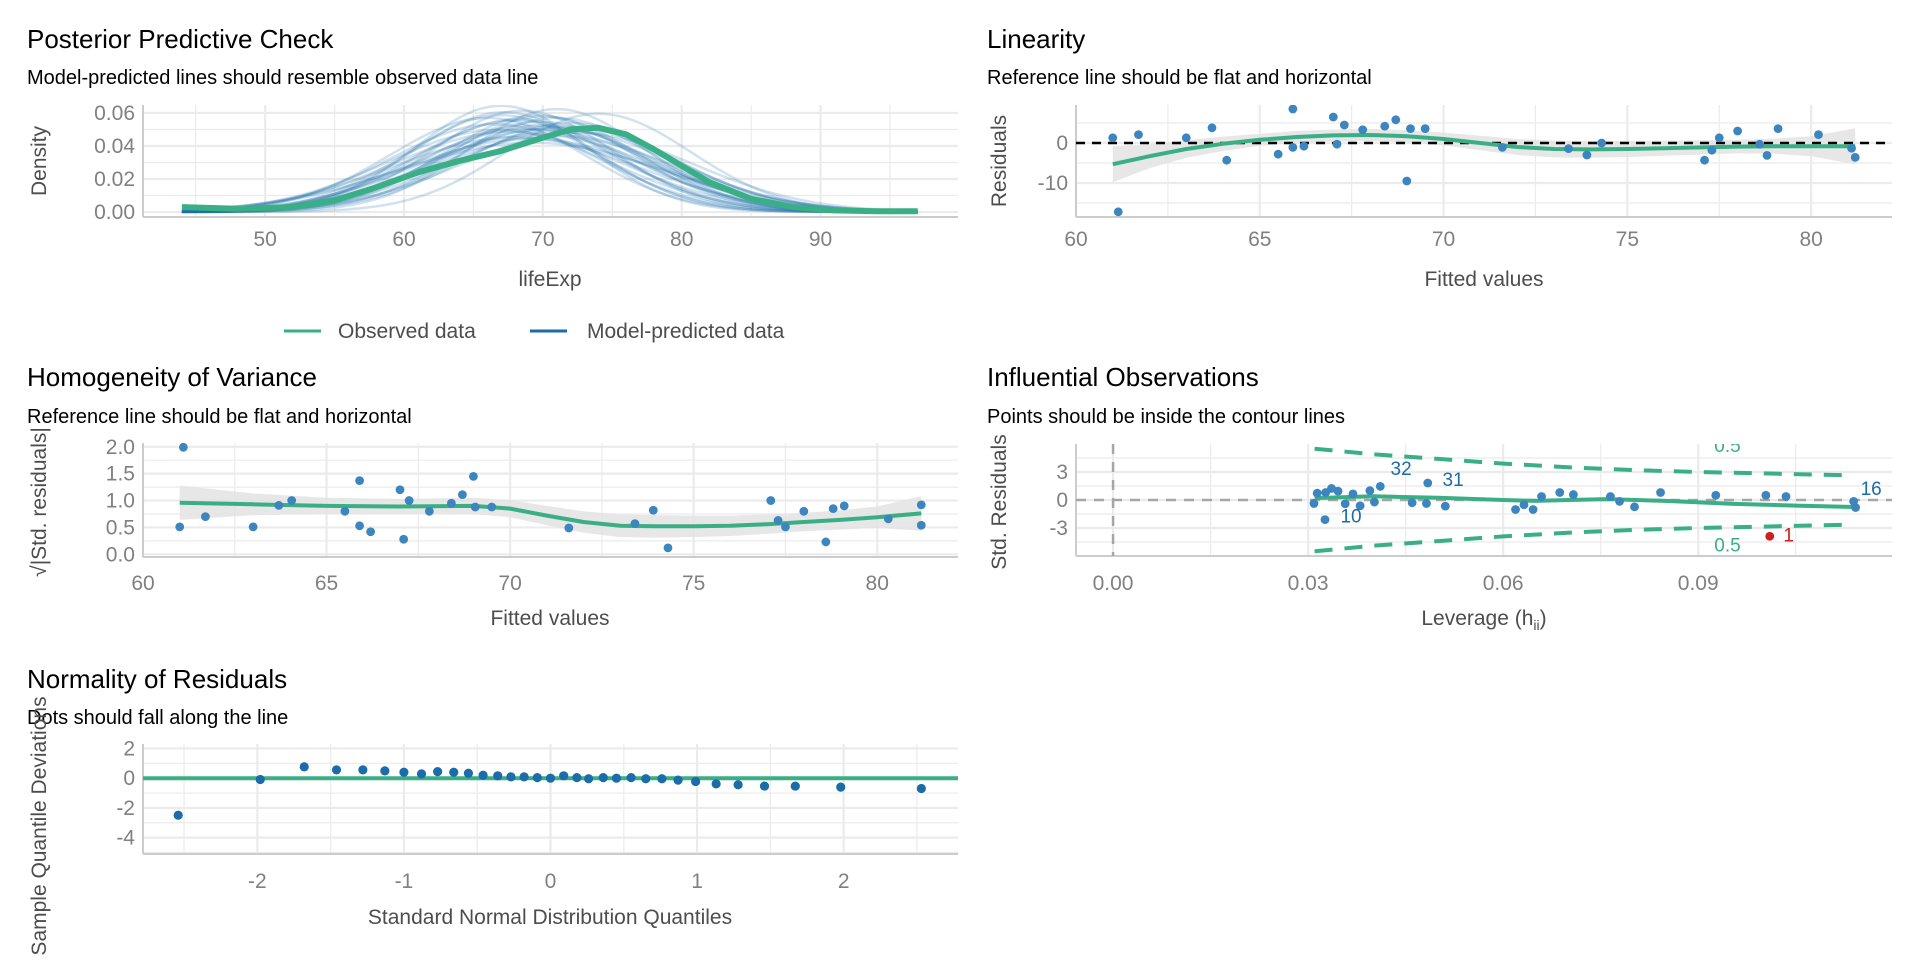 The height and width of the screenshot is (960, 1920). Describe the element at coordinates (1350, 516) in the screenshot. I see `point-label: 10` at that location.